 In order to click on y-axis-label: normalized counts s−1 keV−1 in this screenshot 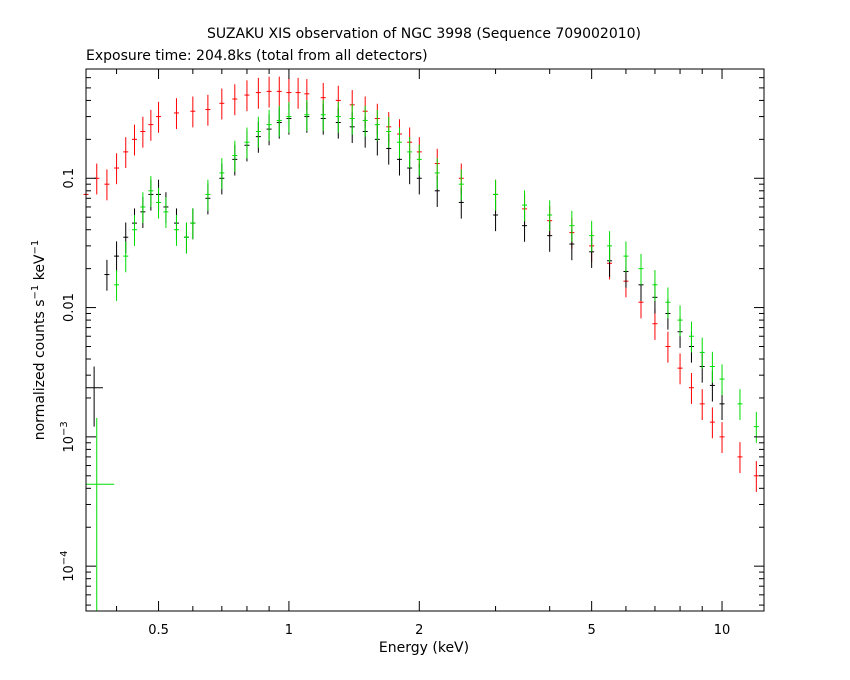, I will do `click(39, 340)`.